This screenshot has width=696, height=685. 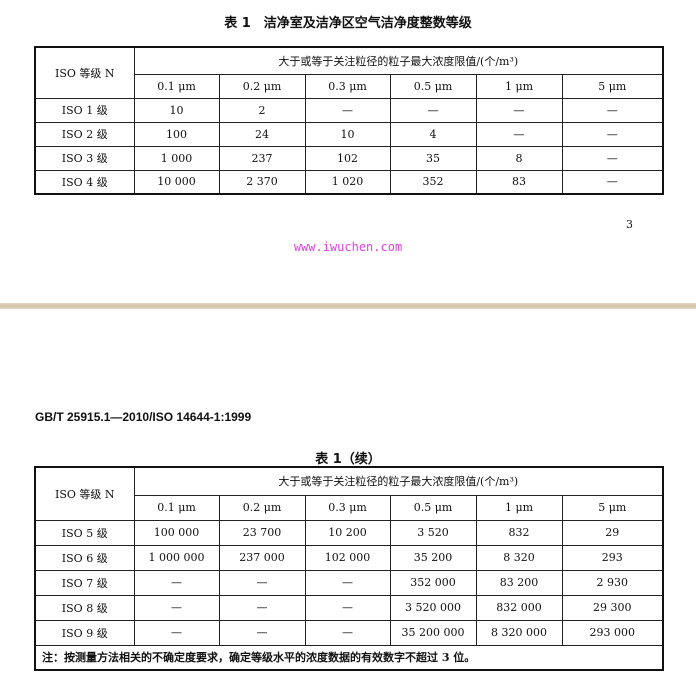 I want to click on cell-value: 1 020, so click(x=347, y=182).